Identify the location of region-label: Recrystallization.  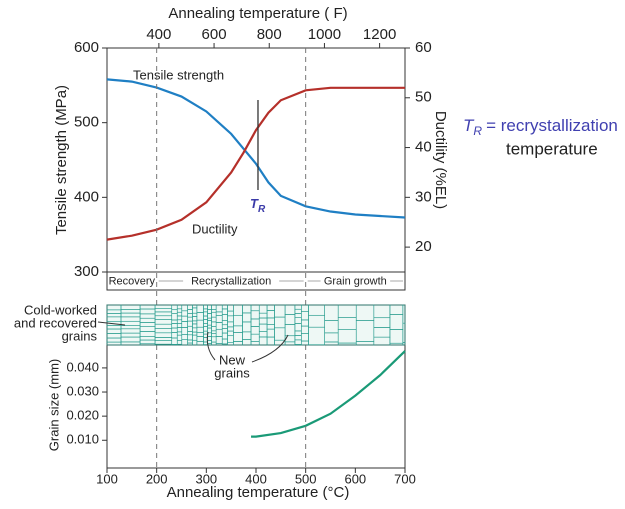
(231, 281).